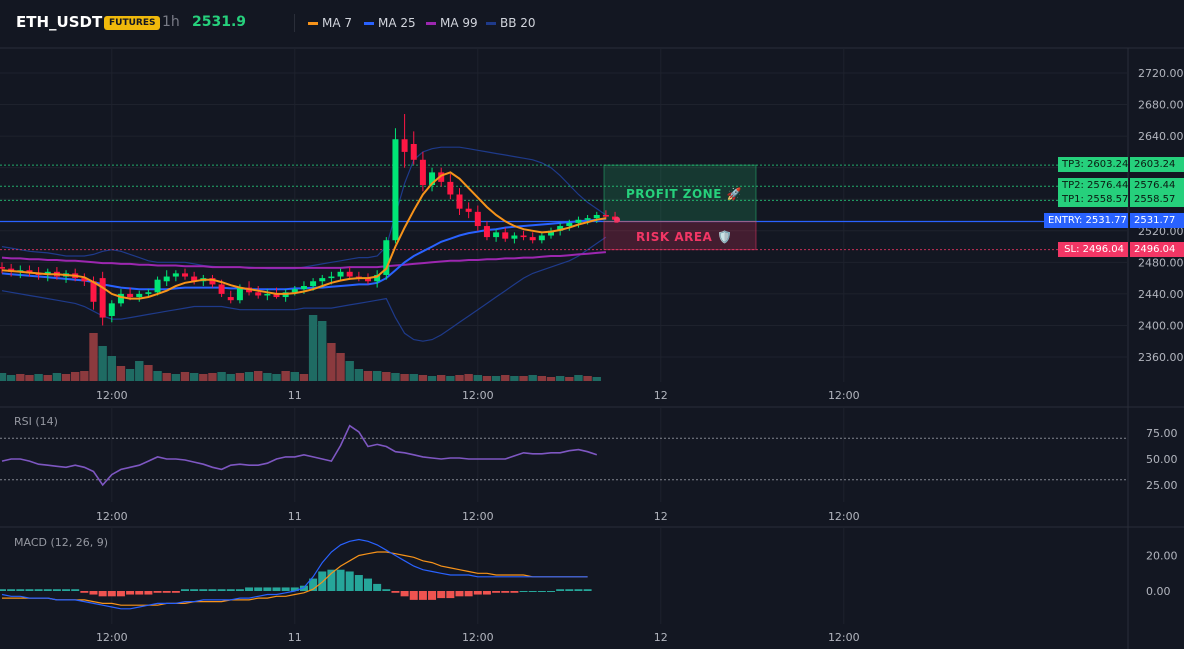 This screenshot has height=649, width=1184. I want to click on legend-label: MA 7, so click(337, 23).